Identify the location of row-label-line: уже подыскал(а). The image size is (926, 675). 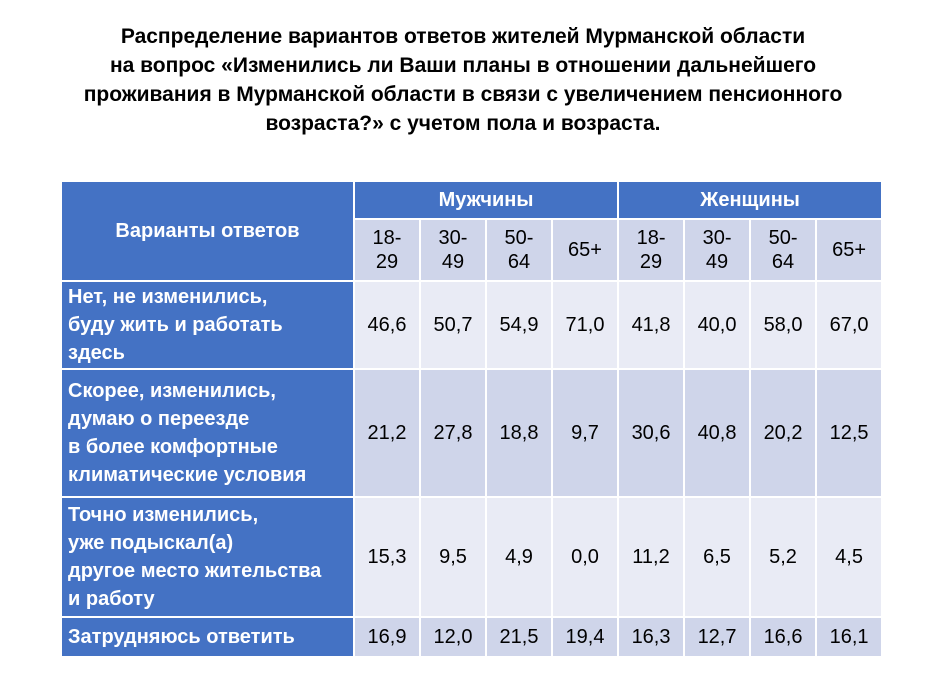
(151, 543).